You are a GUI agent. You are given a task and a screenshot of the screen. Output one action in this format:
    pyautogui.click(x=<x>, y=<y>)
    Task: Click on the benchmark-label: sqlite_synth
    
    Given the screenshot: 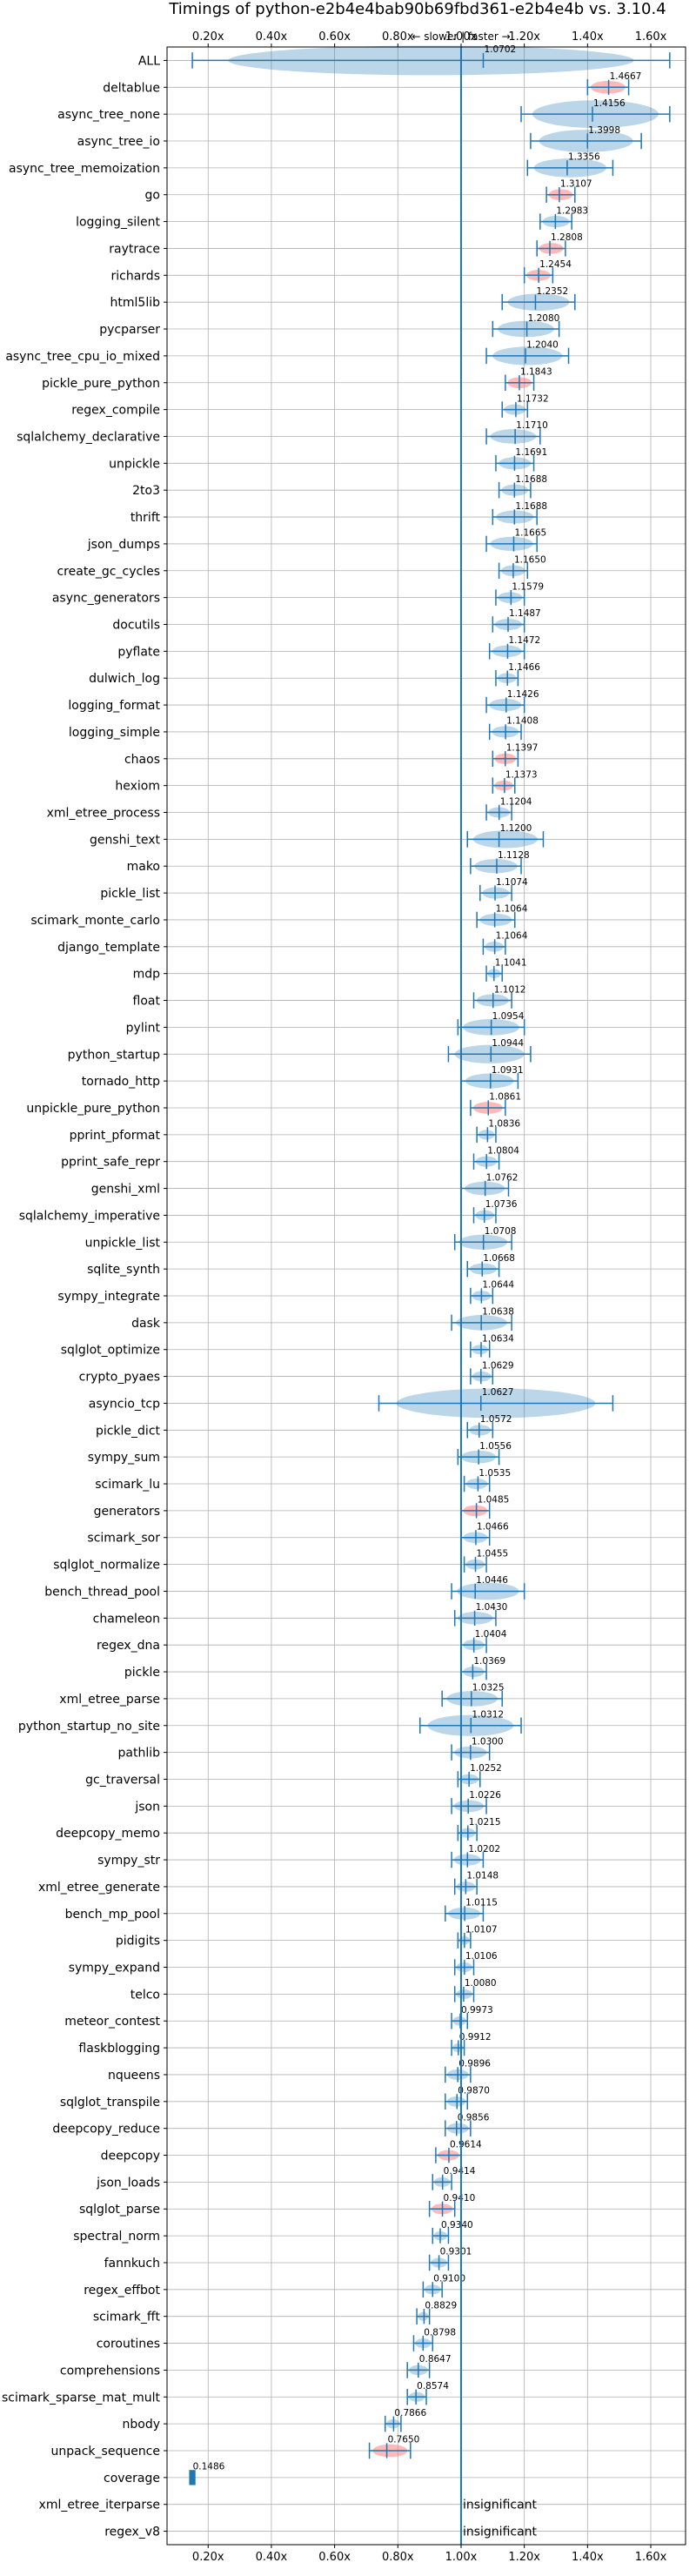 What is the action you would take?
    pyautogui.click(x=123, y=1270)
    